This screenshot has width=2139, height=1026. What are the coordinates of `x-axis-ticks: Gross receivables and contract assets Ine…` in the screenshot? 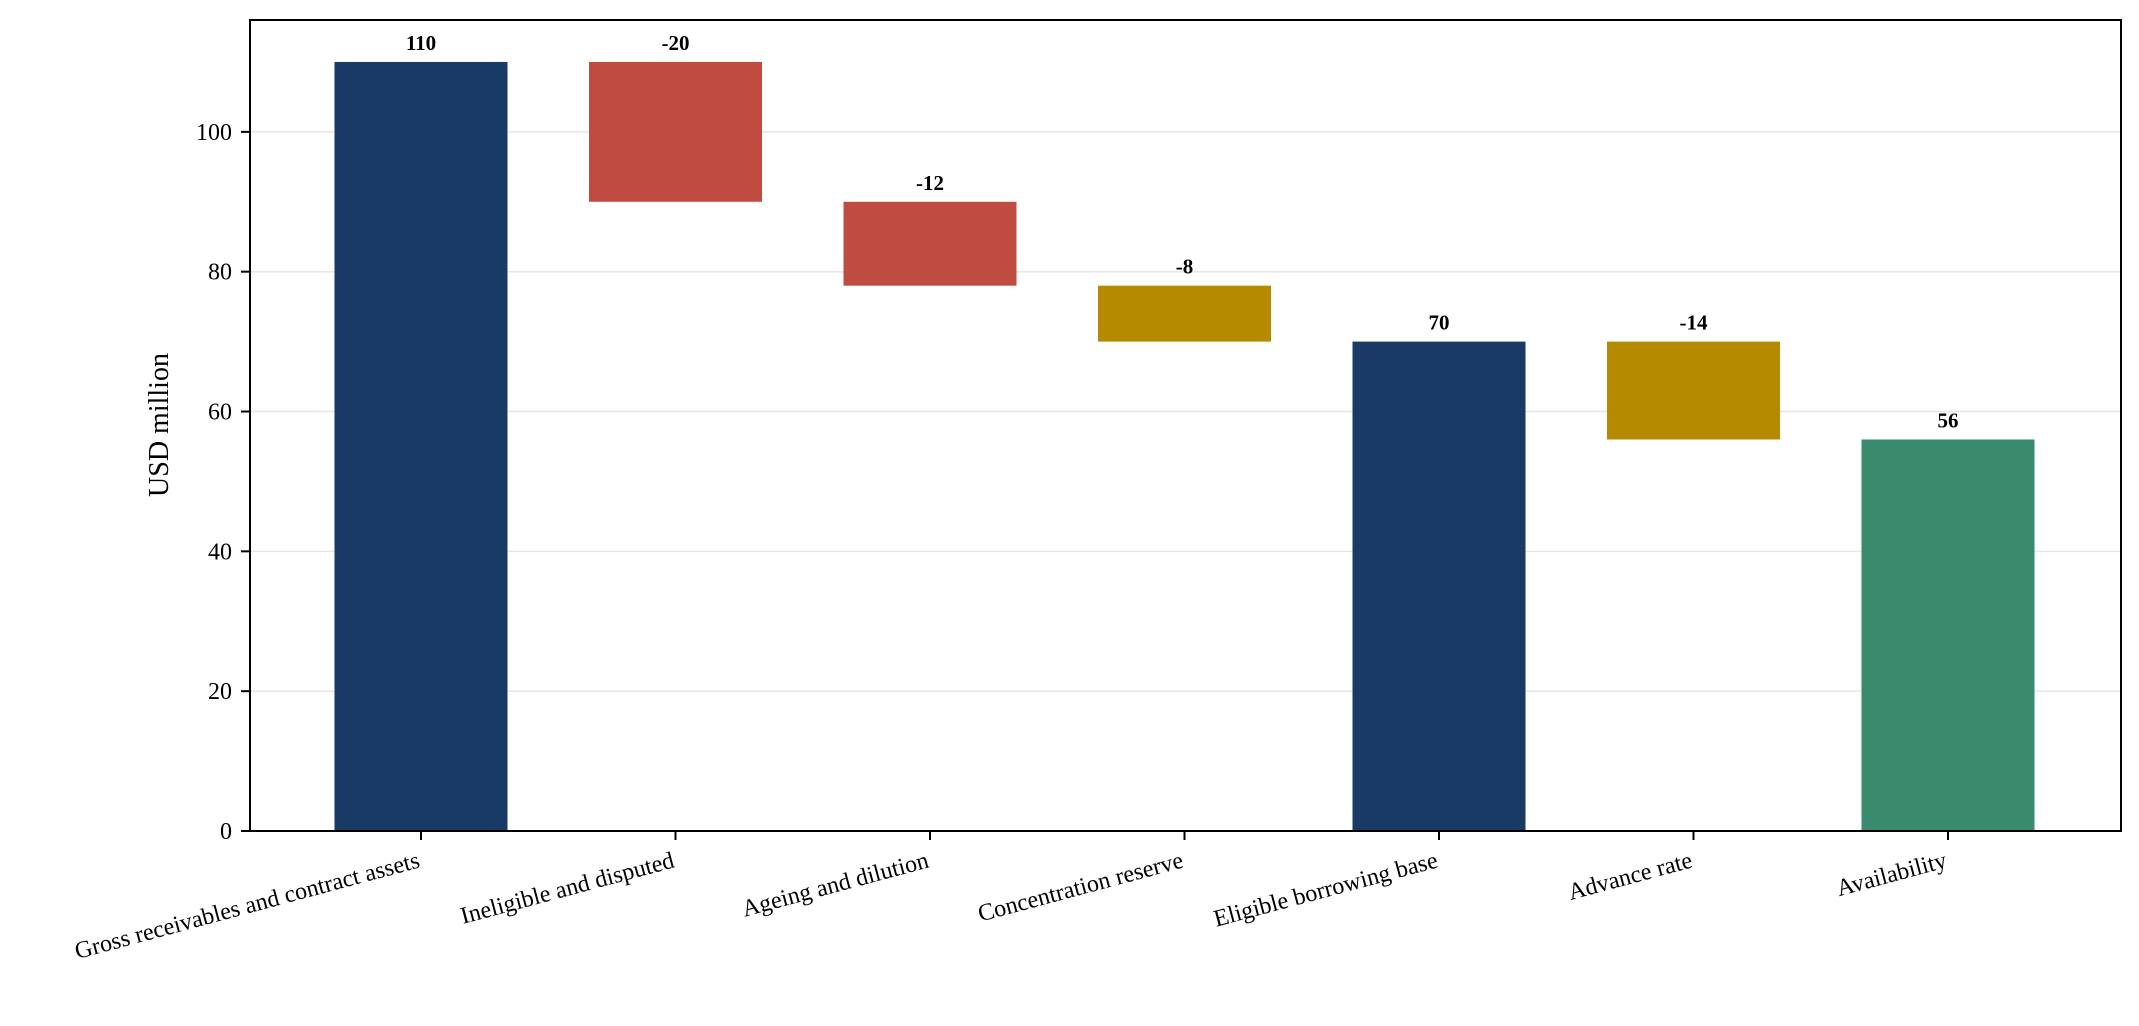 It's located at (1011, 898).